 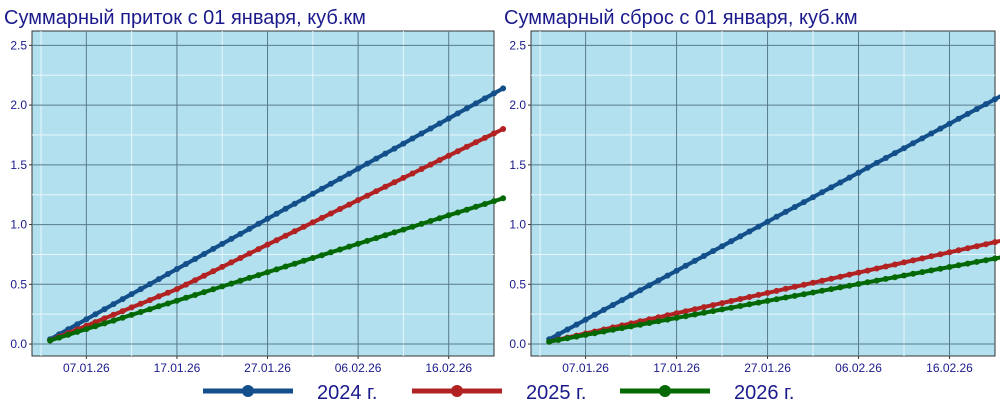 What do you see at coordinates (681, 18) in the screenshot?
I see `chart-title: Суммарный сброс с 01 января, куб.км` at bounding box center [681, 18].